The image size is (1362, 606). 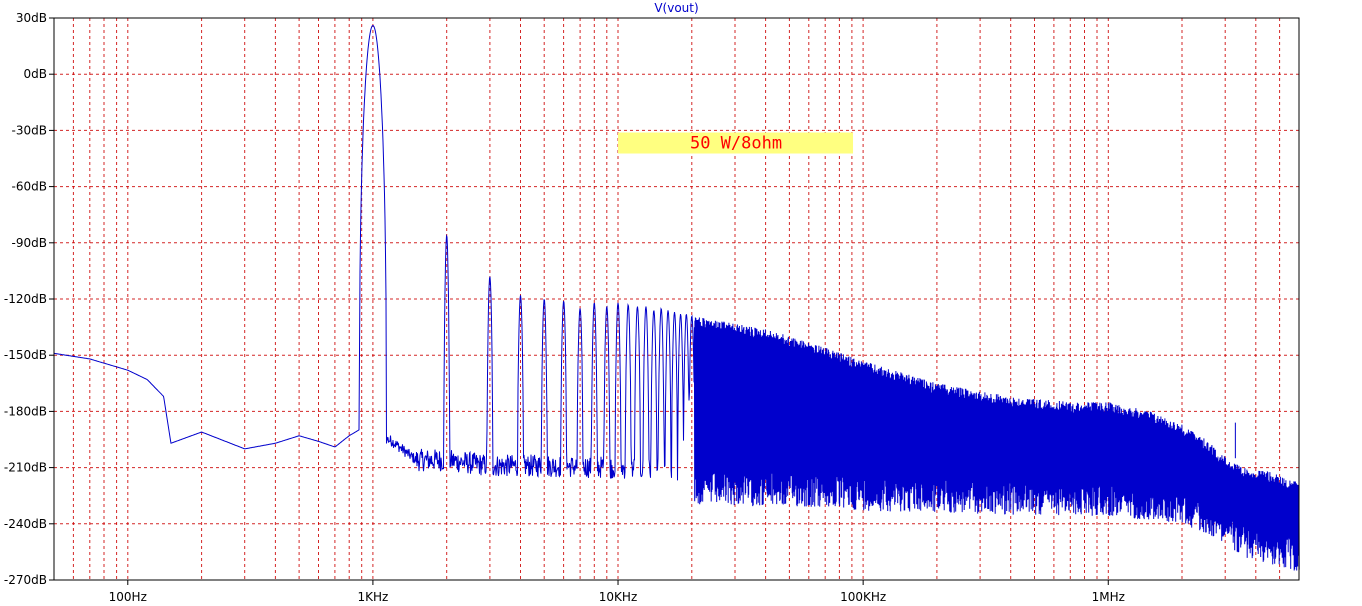 What do you see at coordinates (676, 8) in the screenshot?
I see `chart-title: V(vout)` at bounding box center [676, 8].